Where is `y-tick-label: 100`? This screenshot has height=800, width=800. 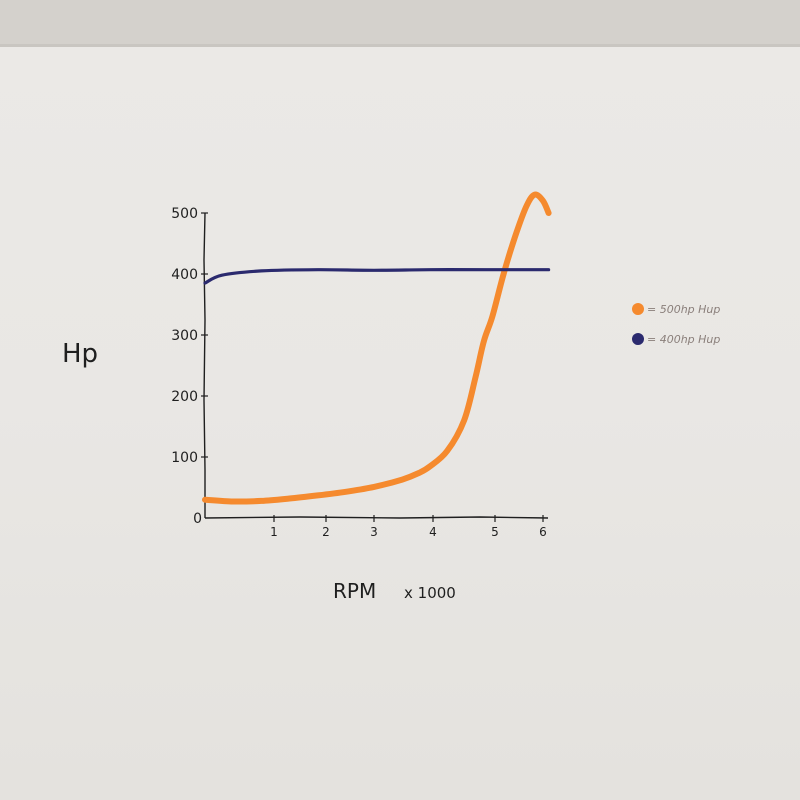
y-tick-label: 100 is located at coordinates (184, 458).